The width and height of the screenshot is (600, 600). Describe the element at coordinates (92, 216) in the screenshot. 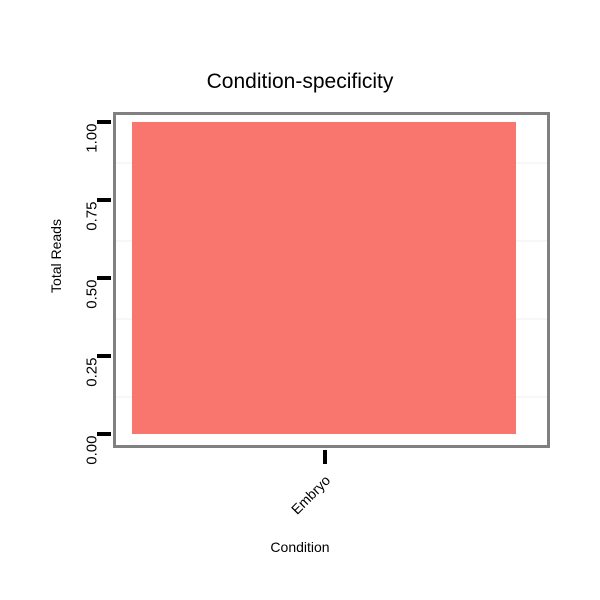

I see `y-tick-label-0.75: 0.75` at that location.